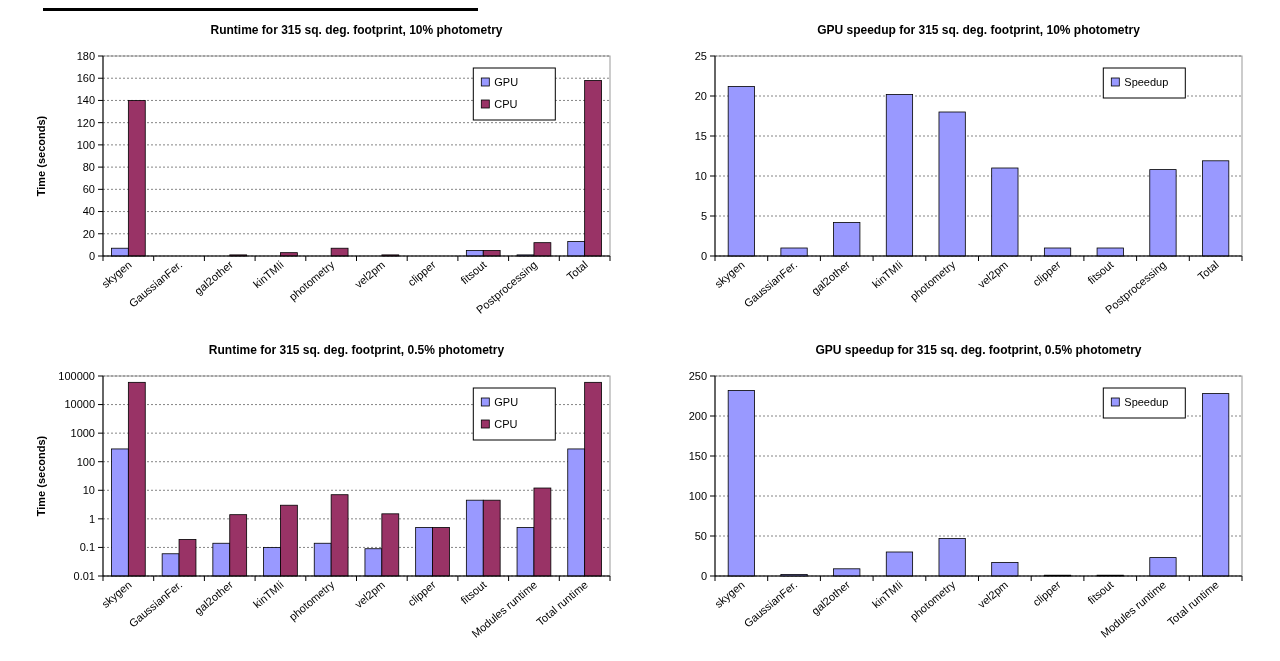 Image resolution: width=1280 pixels, height=661 pixels. What do you see at coordinates (88, 166) in the screenshot?
I see `y-tick-label: 80` at bounding box center [88, 166].